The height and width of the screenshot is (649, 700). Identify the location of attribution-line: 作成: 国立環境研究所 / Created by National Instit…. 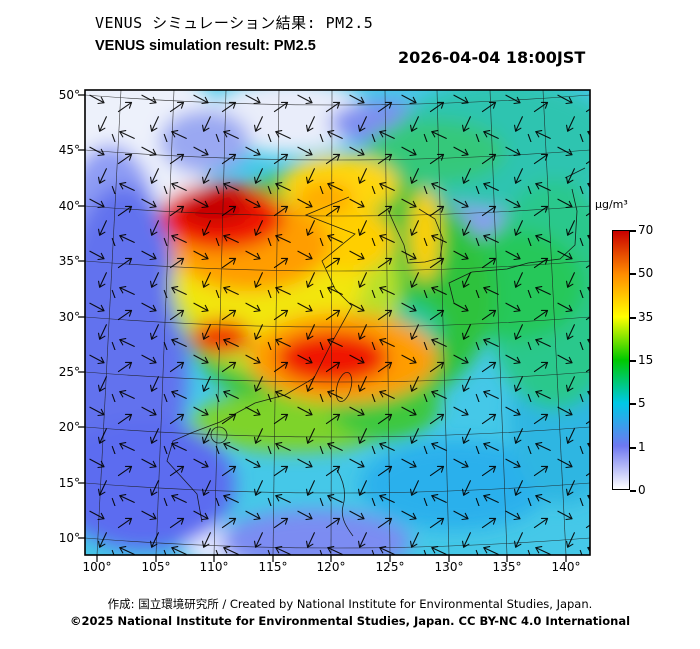
(350, 604).